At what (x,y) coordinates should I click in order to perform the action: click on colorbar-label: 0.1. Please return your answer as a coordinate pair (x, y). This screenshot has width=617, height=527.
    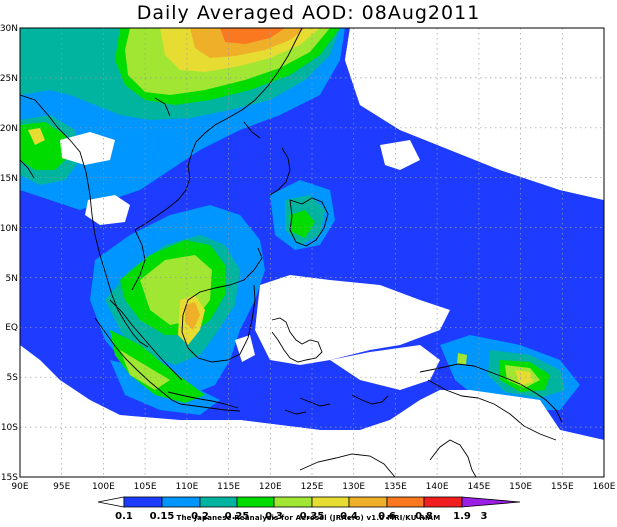
    Looking at the image, I should click on (124, 516).